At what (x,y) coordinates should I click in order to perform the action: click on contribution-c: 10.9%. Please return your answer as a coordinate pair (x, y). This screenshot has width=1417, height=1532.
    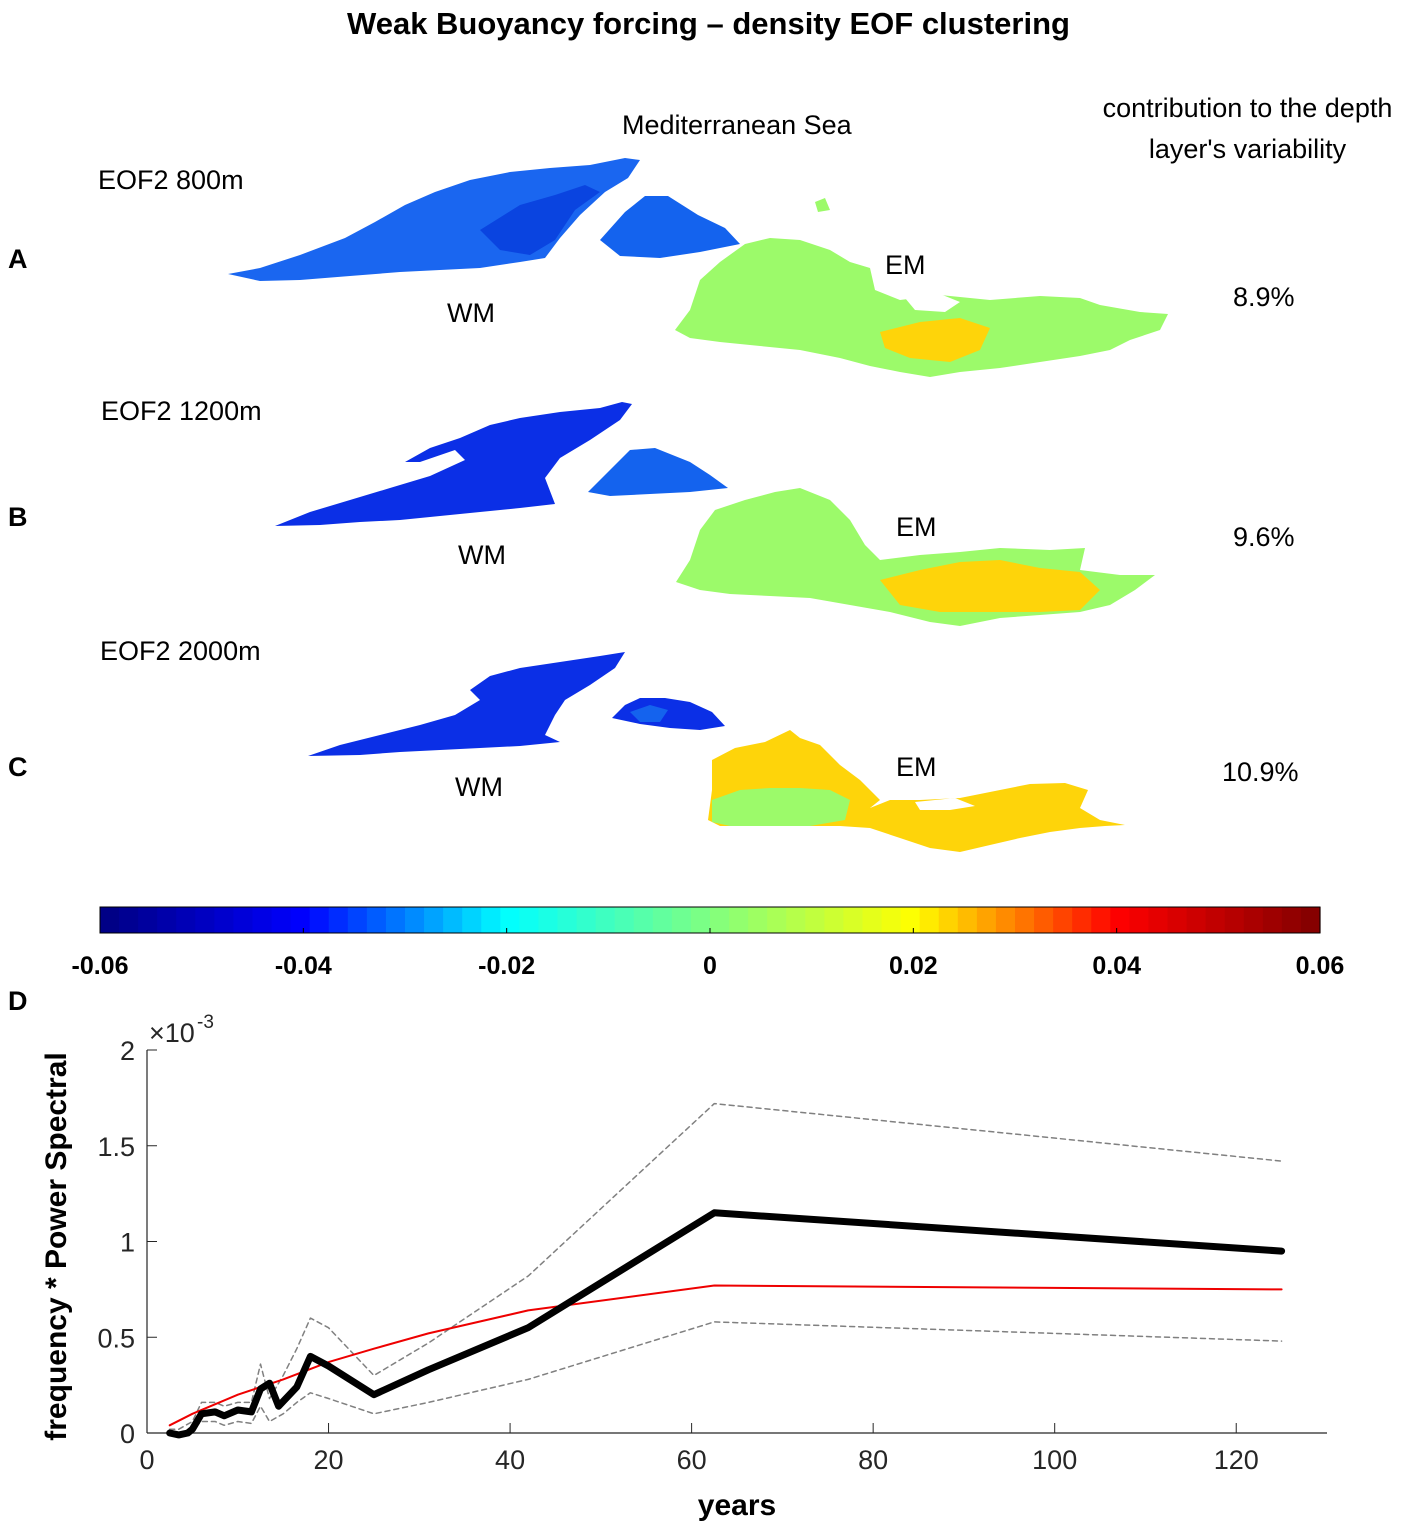
    Looking at the image, I should click on (1260, 772).